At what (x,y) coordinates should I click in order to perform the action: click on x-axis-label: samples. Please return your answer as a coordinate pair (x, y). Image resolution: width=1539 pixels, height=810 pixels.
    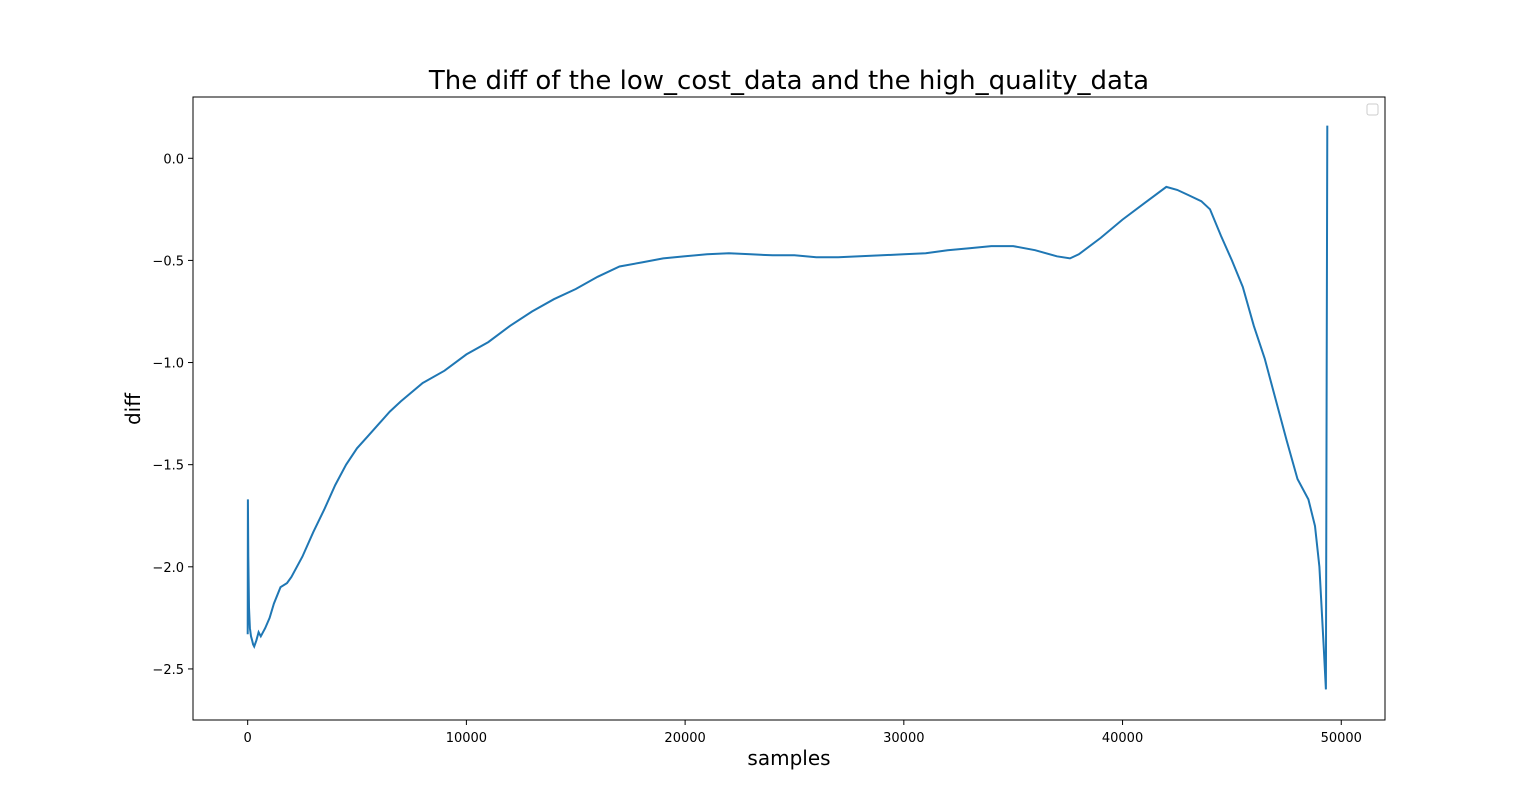
    Looking at the image, I should click on (788, 758).